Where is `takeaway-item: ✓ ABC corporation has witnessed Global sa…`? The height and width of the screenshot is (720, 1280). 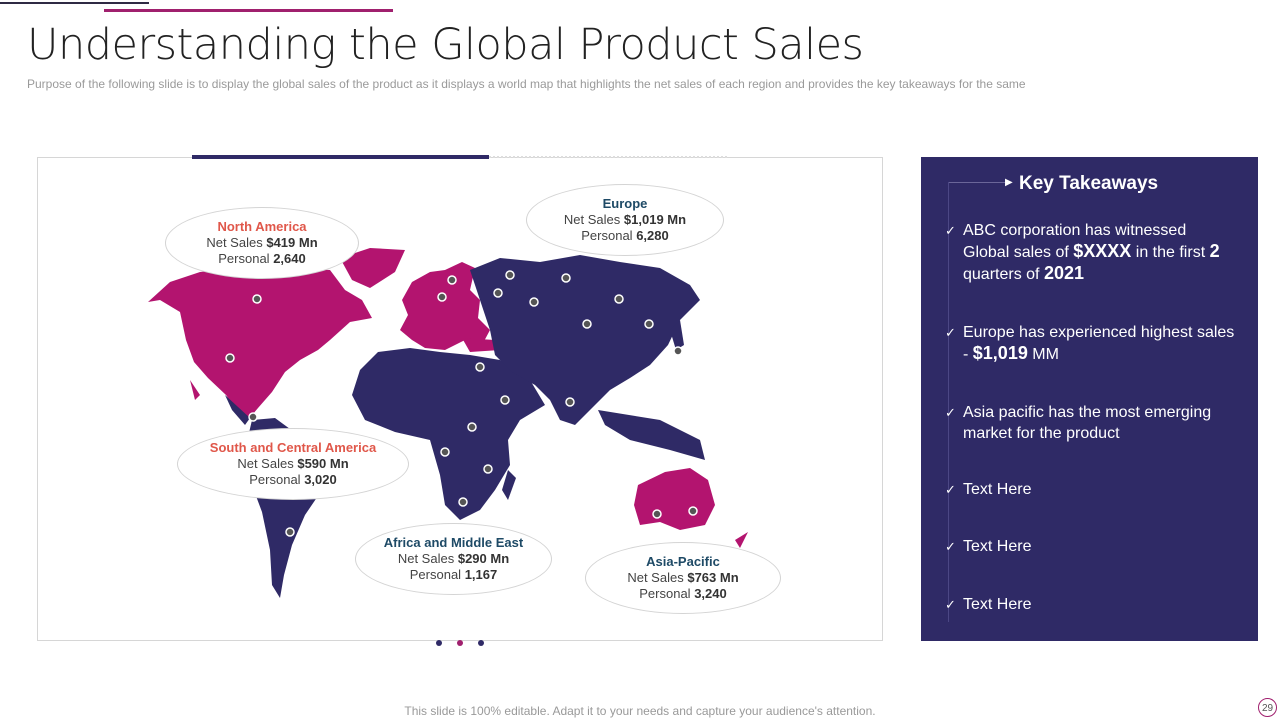 takeaway-item: ✓ ABC corporation has witnessed Global sa… is located at coordinates (1082, 252).